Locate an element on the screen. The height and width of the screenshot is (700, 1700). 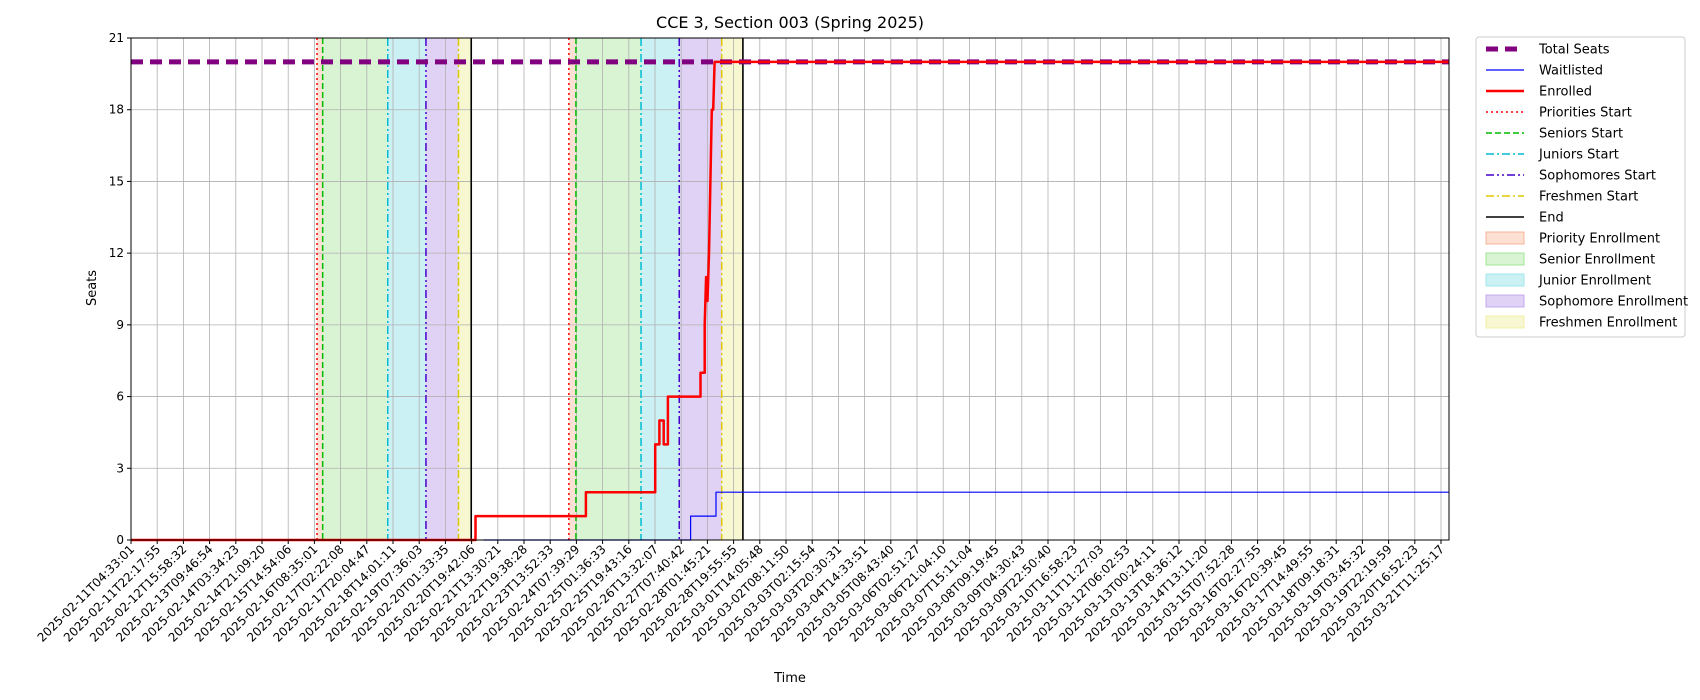
y-axis-label: Seats is located at coordinates (92, 288).